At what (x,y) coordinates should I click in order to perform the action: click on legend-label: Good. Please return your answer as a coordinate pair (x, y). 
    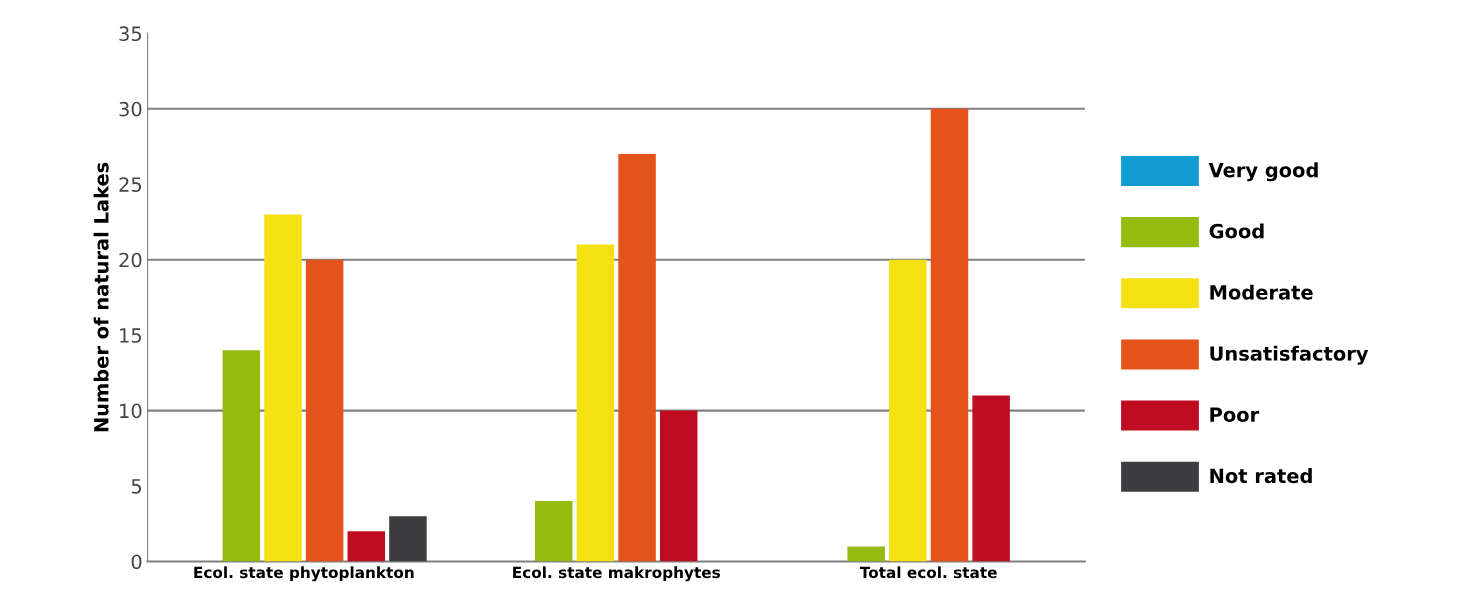
    Looking at the image, I should click on (1236, 231).